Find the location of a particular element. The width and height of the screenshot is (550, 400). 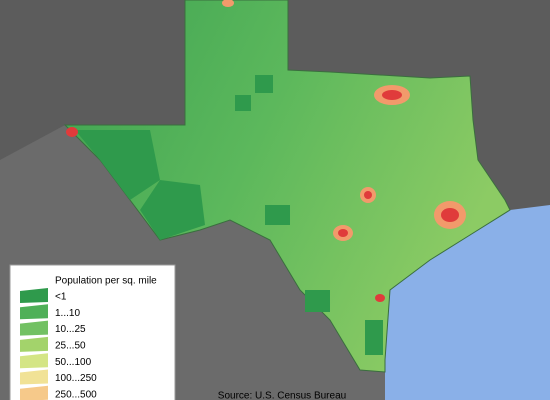

gulf-of-mexico is located at coordinates (467, 302).